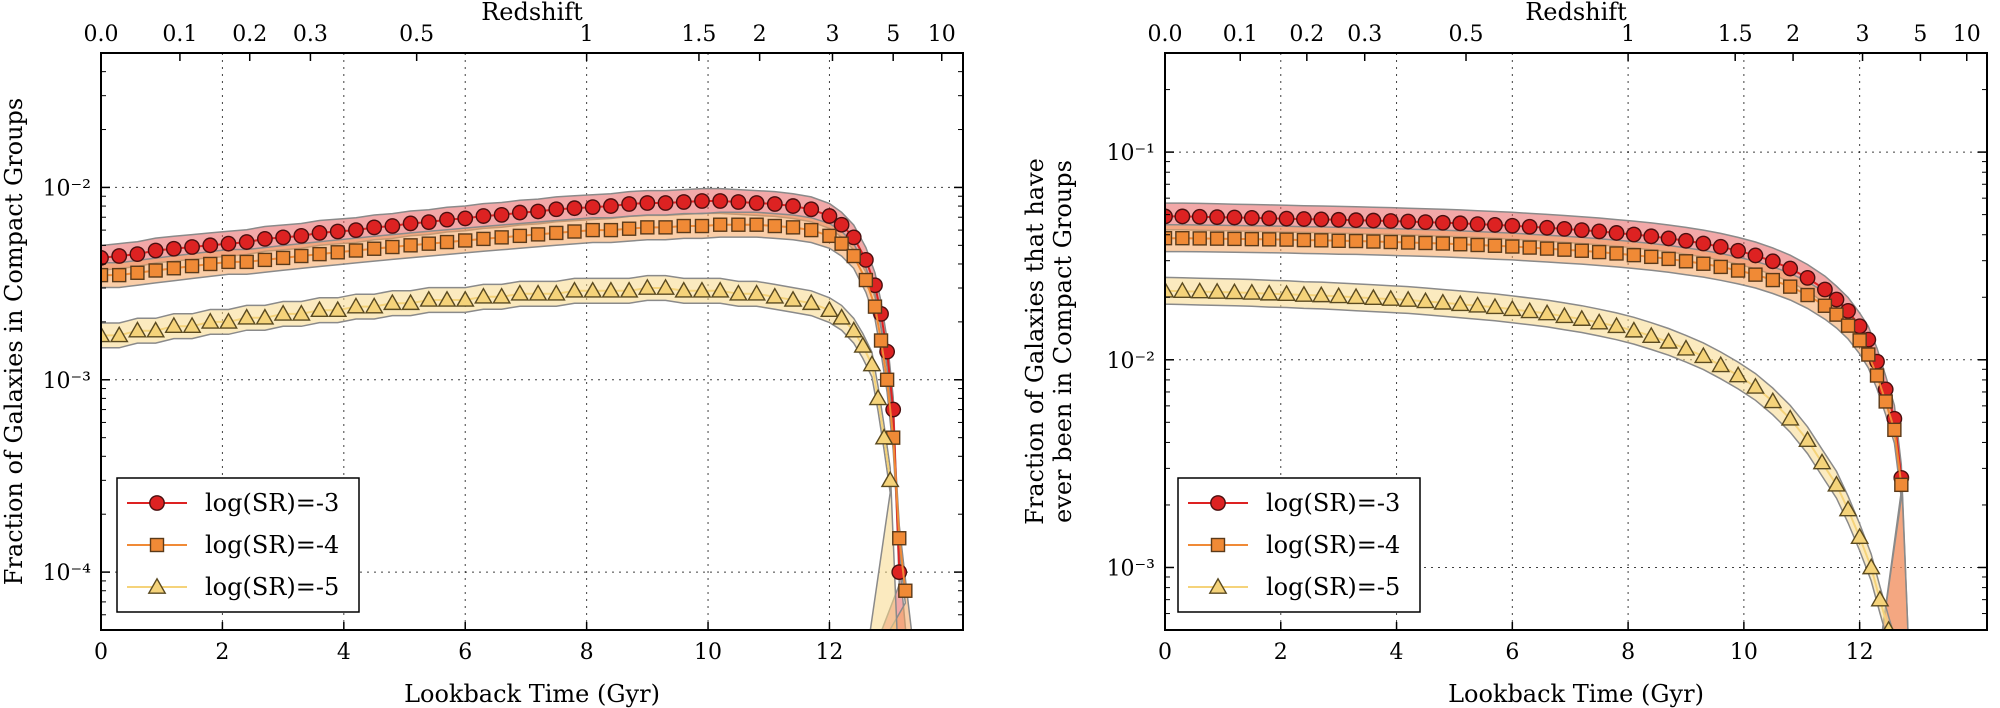 The width and height of the screenshot is (2000, 708). Describe the element at coordinates (101, 652) in the screenshot. I see `x-tick-label: 0` at that location.